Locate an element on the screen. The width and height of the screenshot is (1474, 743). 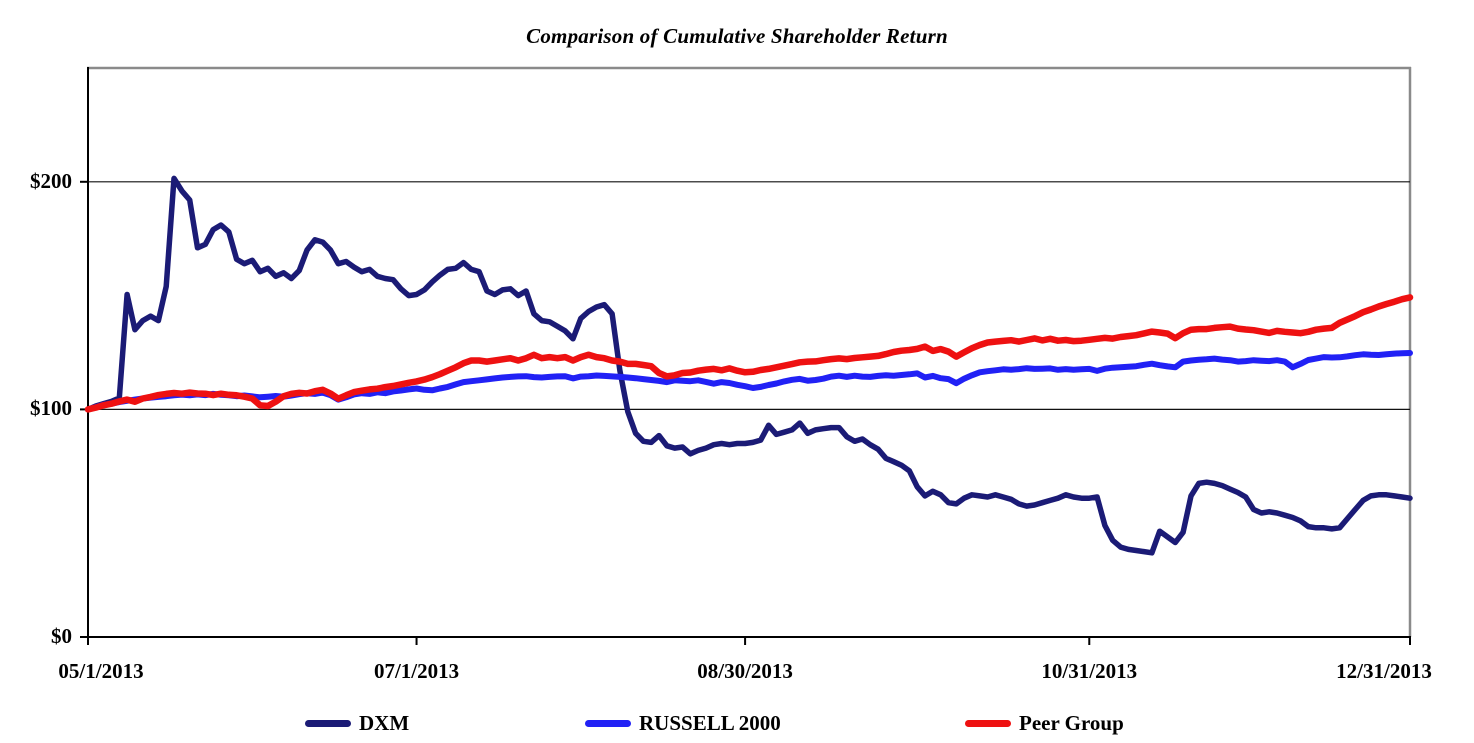
x-axis-label-oct: 10/31/2013 is located at coordinates (1089, 671).